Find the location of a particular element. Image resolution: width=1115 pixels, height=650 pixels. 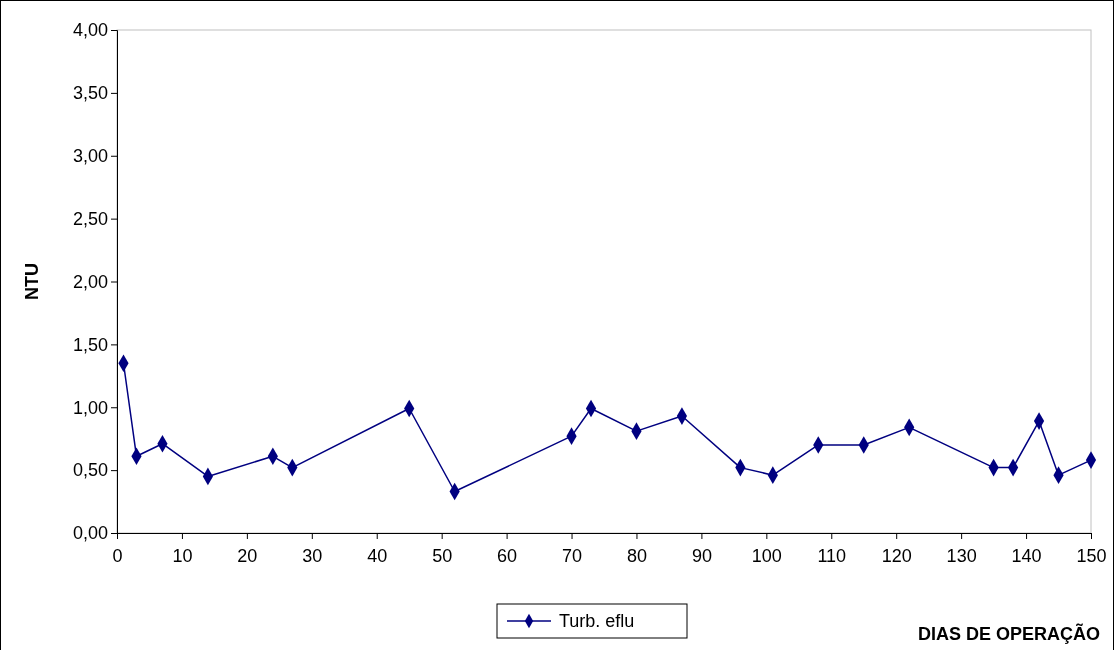

x-tick-label: 140 is located at coordinates (1026, 555).